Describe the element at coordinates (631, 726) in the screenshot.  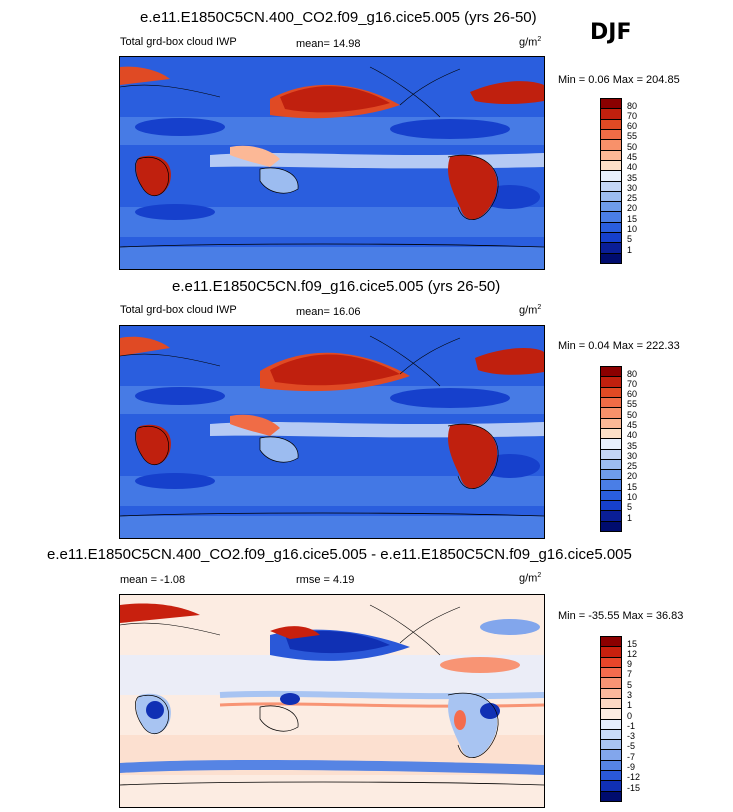
I see `tick-label: -1` at that location.